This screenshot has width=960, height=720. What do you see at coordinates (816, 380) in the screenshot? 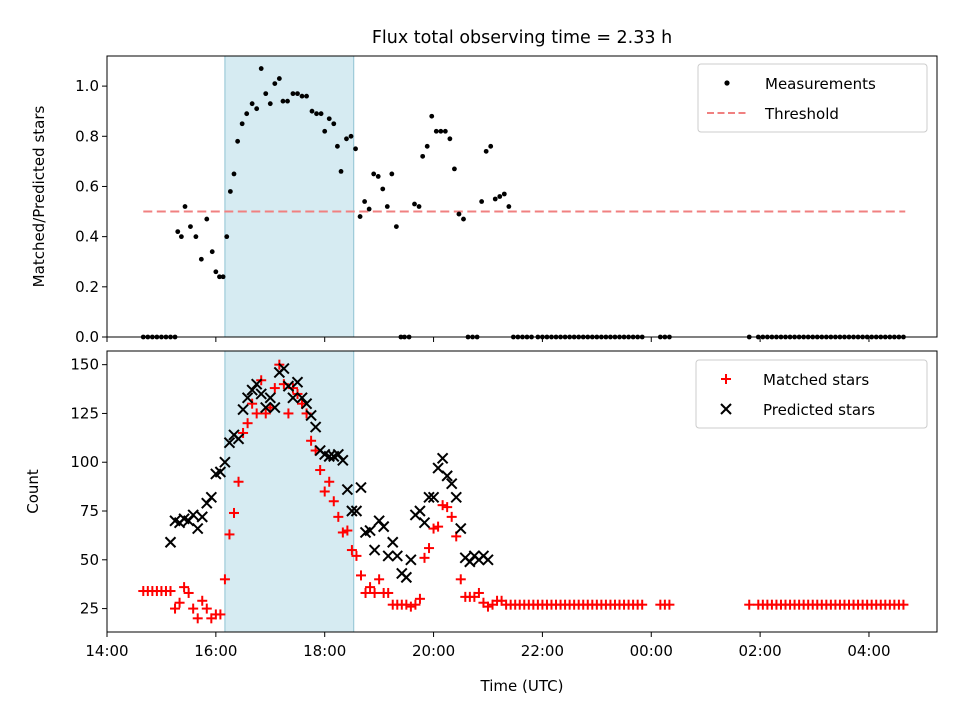
I see `legend-label-matched: Matched stars` at bounding box center [816, 380].